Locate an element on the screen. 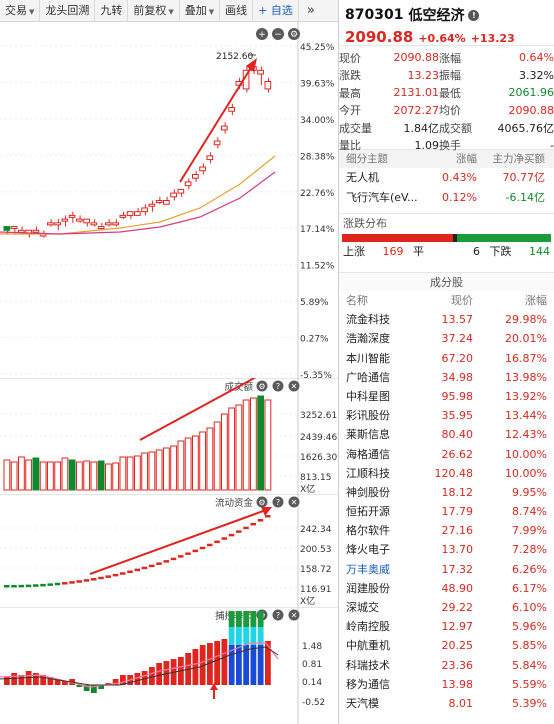 The width and height of the screenshot is (554, 724). toolbar-item-5: 画线 is located at coordinates (237, 11).